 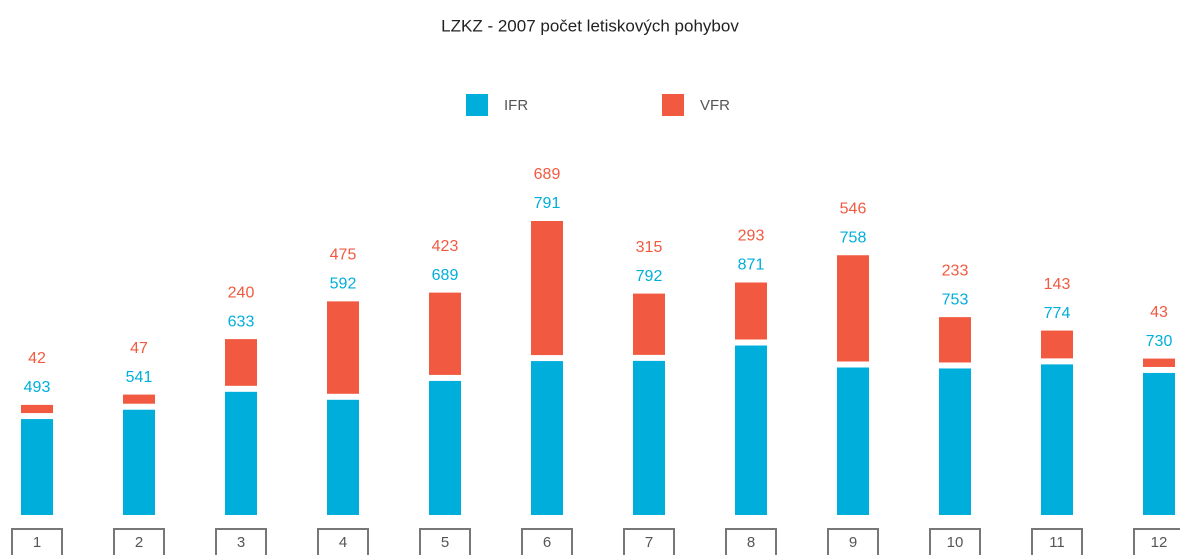 I want to click on value-label: 315, so click(x=649, y=247).